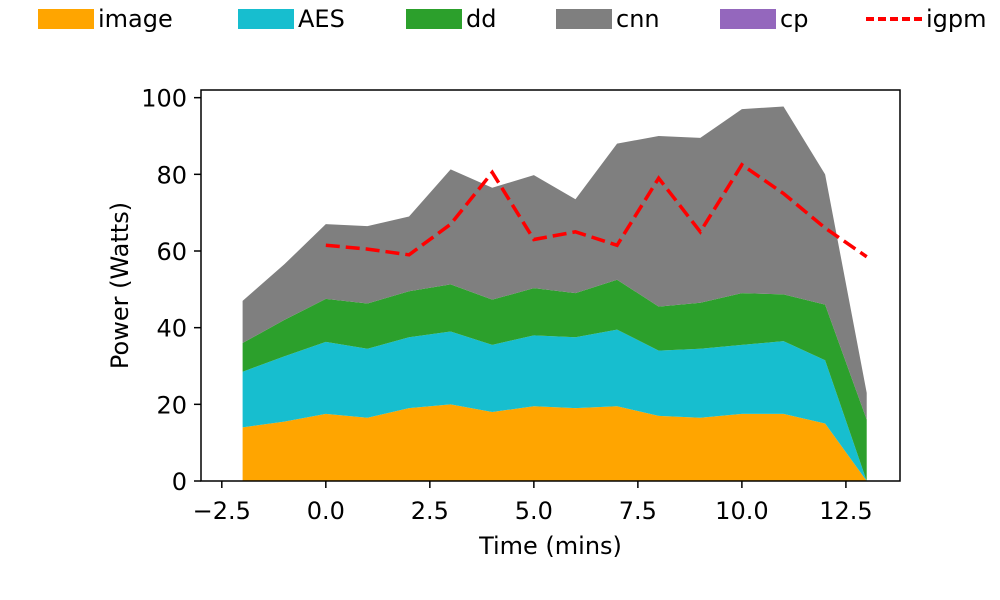 This screenshot has height=600, width=1000. I want to click on x-tick-label: 5.0, so click(534, 511).